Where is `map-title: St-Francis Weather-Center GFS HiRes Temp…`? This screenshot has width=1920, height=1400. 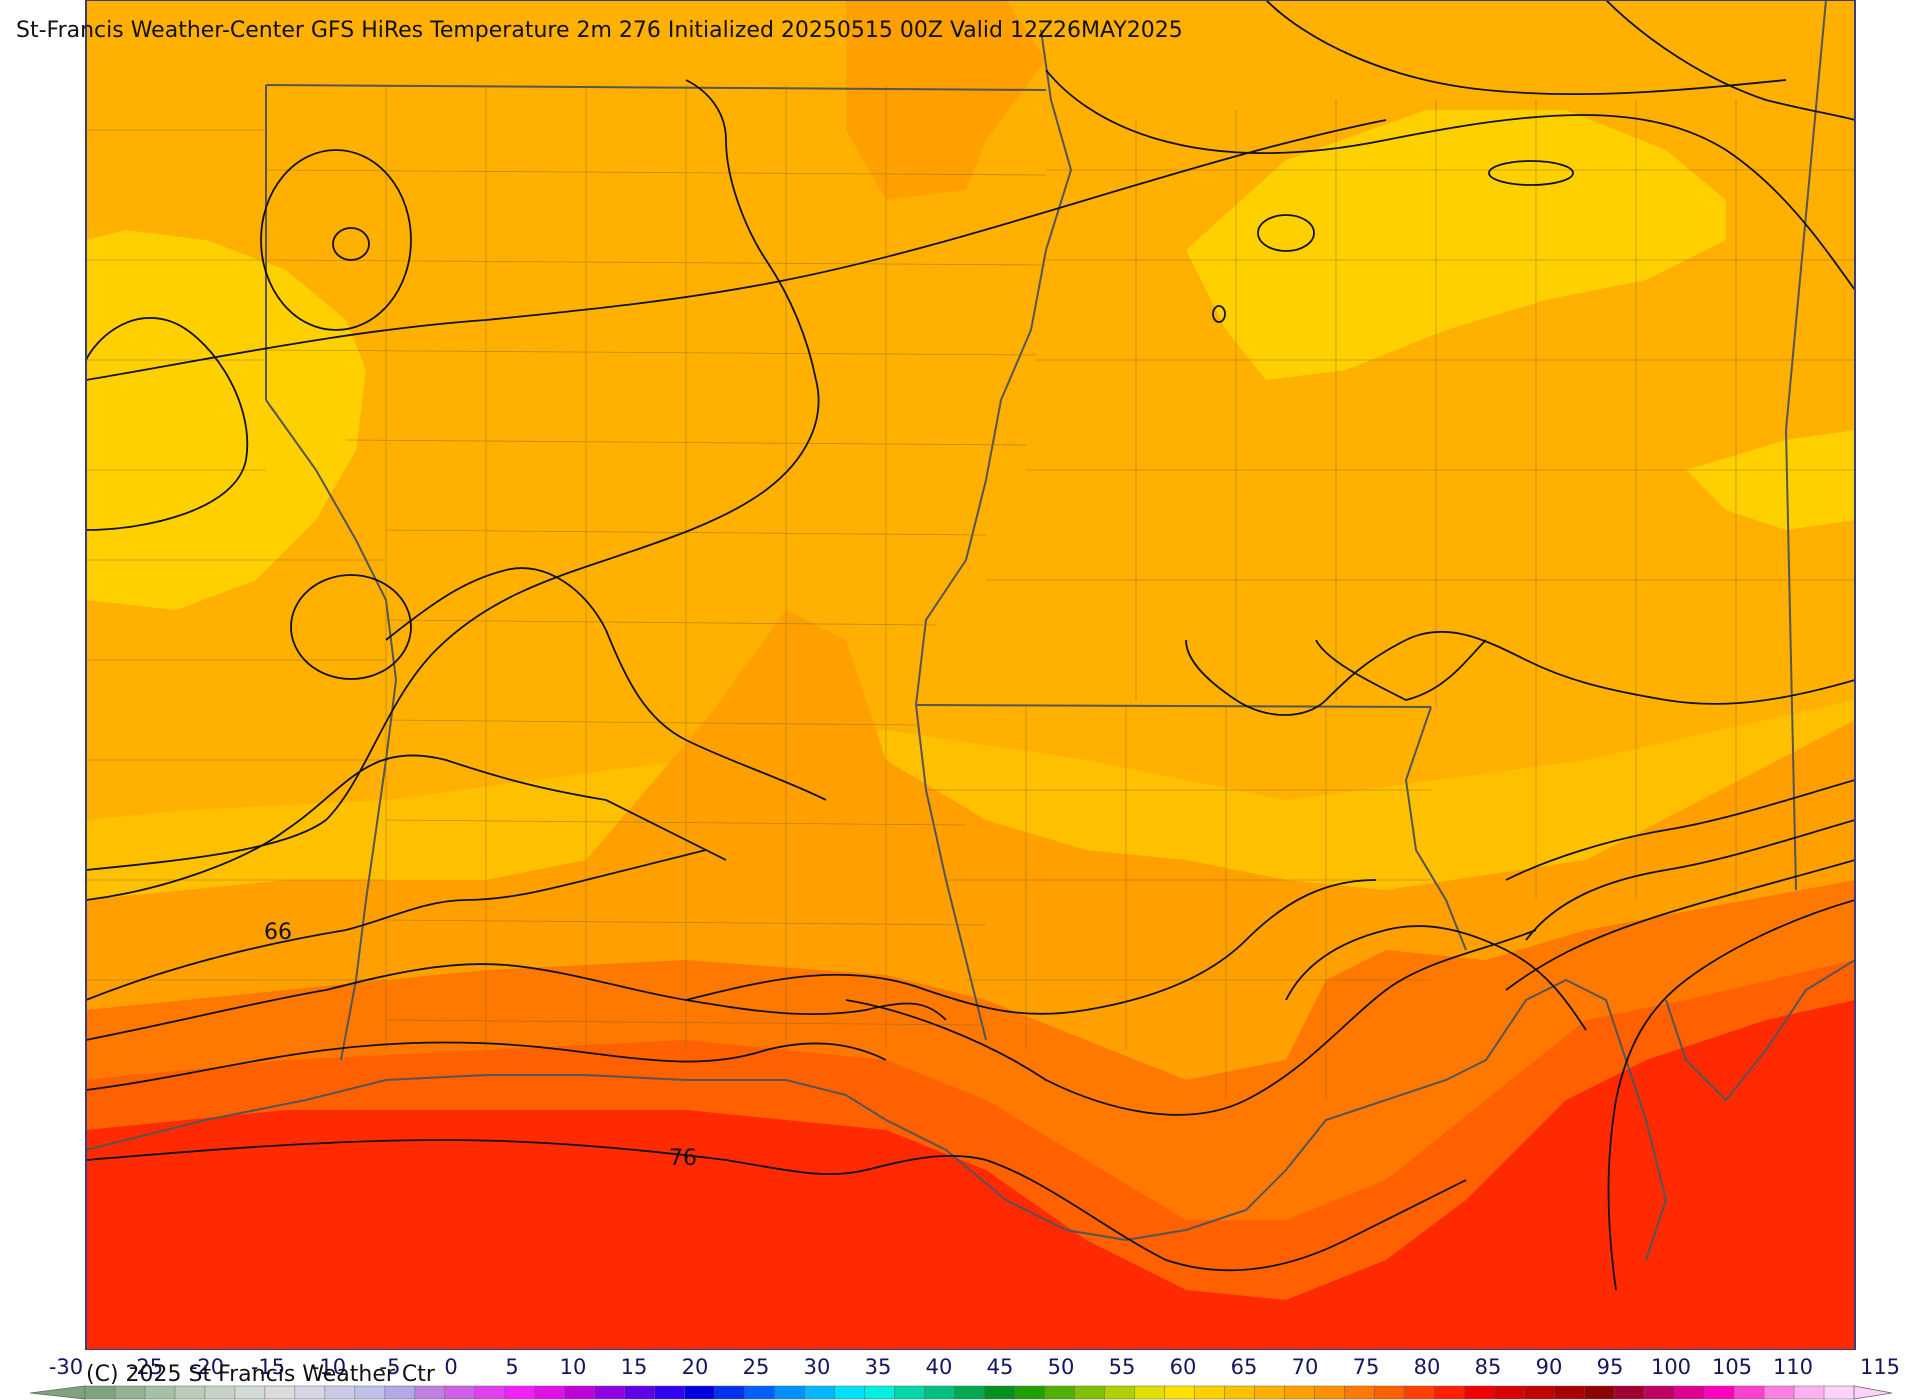 map-title: St-Francis Weather-Center GFS HiRes Temp… is located at coordinates (599, 30).